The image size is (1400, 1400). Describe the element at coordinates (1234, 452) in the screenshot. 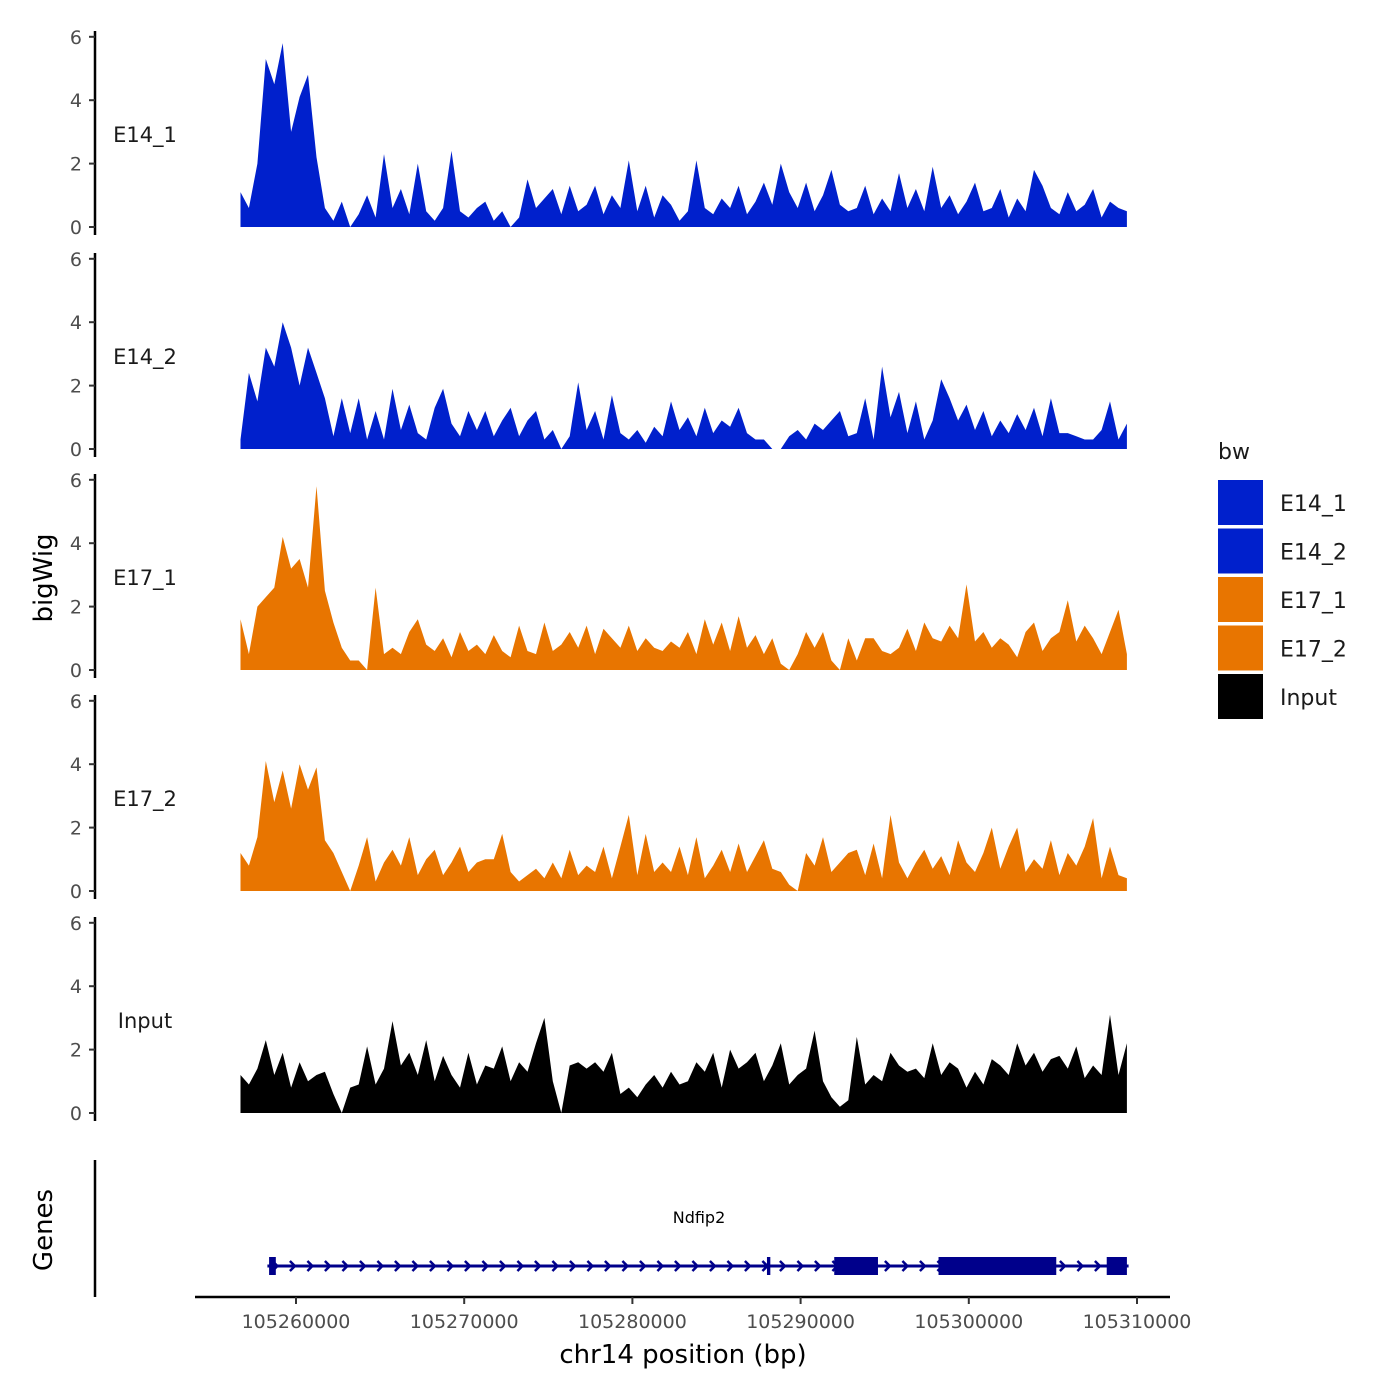

I see `legend-title: bw` at that location.